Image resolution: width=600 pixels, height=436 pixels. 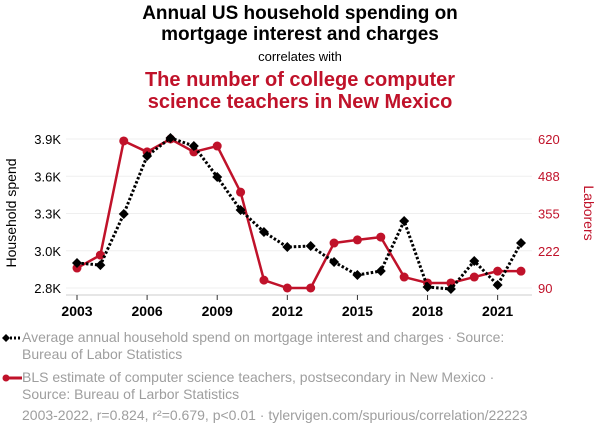 I want to click on x-tick-label: 2009, so click(x=217, y=311).